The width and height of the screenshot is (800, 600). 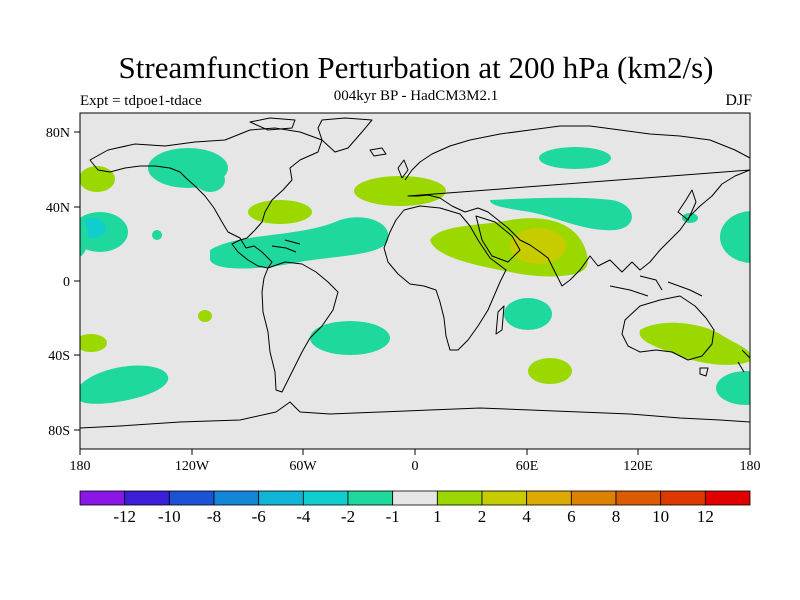 What do you see at coordinates (124, 384) in the screenshot?
I see `anomaly-southeast-pacific-negative` at bounding box center [124, 384].